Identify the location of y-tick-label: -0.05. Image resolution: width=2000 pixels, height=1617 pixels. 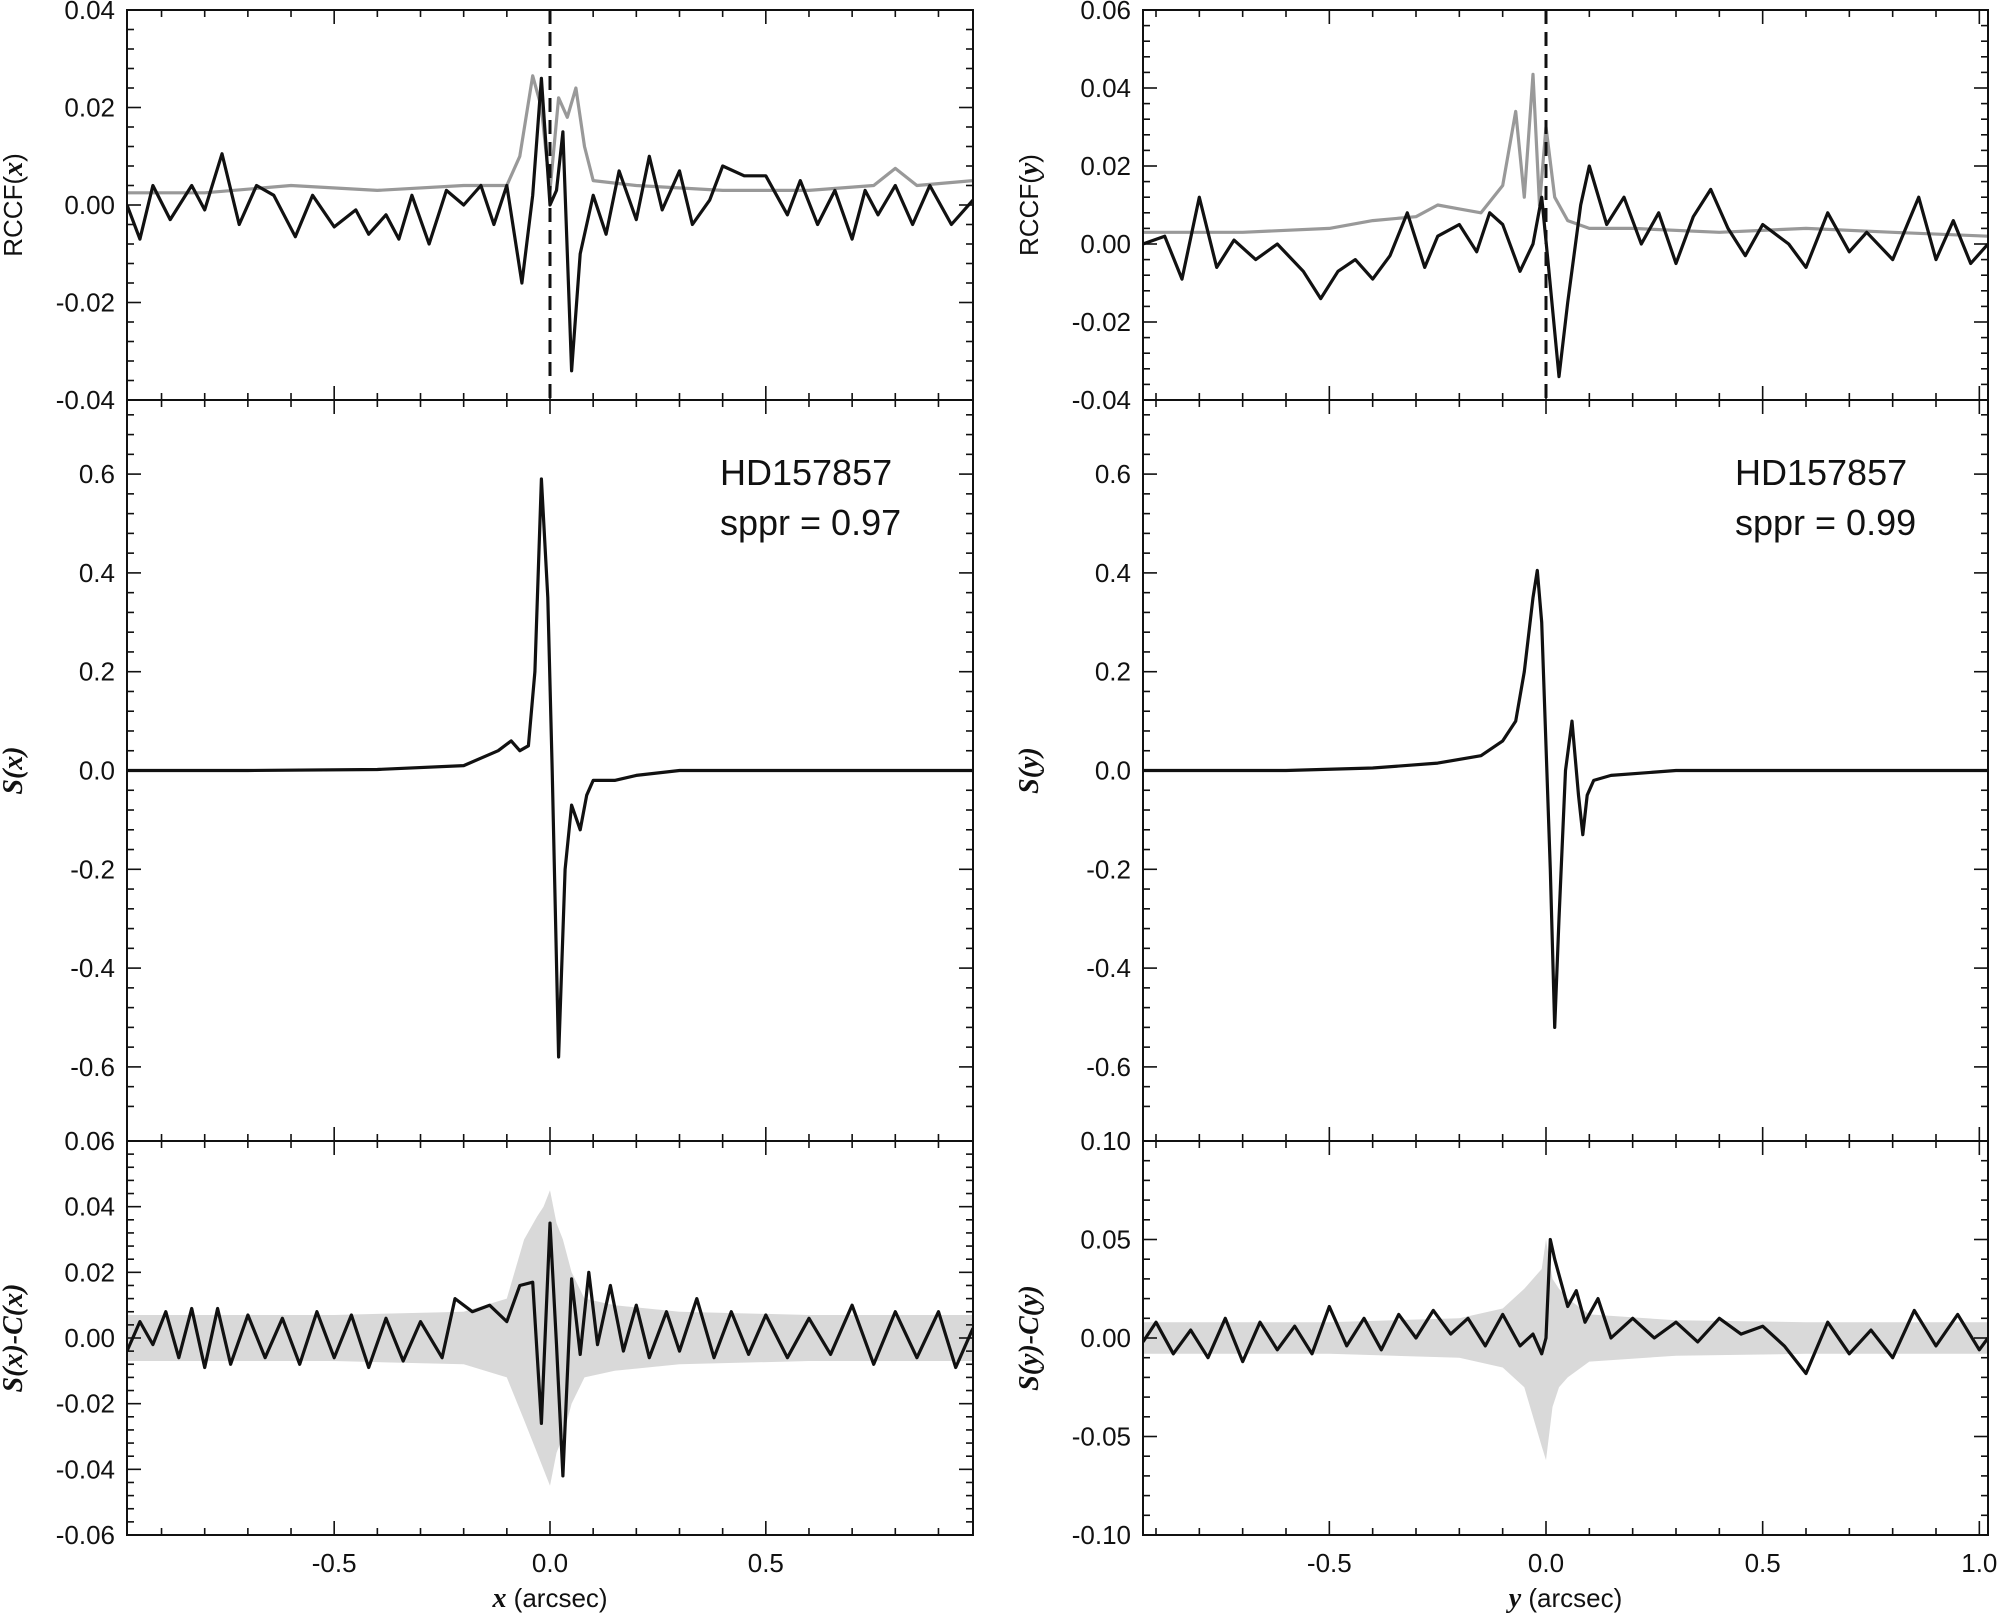
(1101, 1437).